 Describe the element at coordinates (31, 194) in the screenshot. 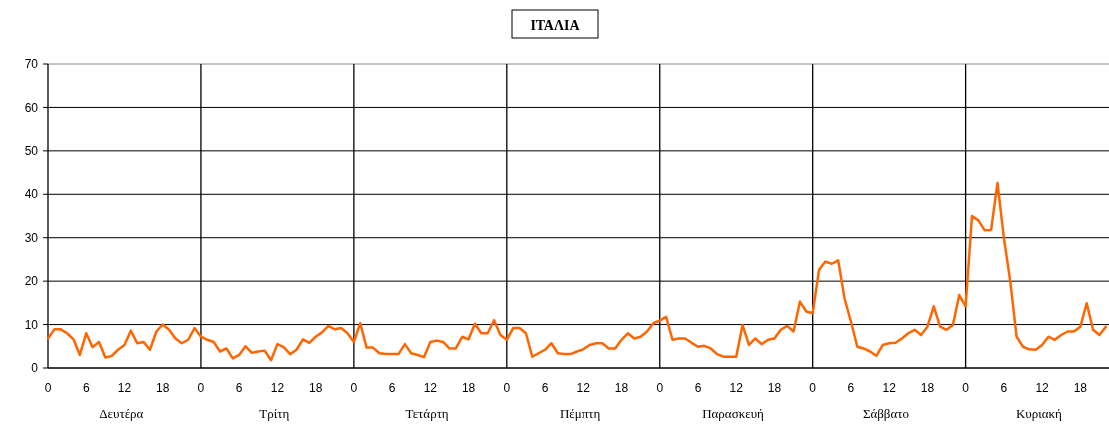

I see `y-tick-label: 40` at that location.